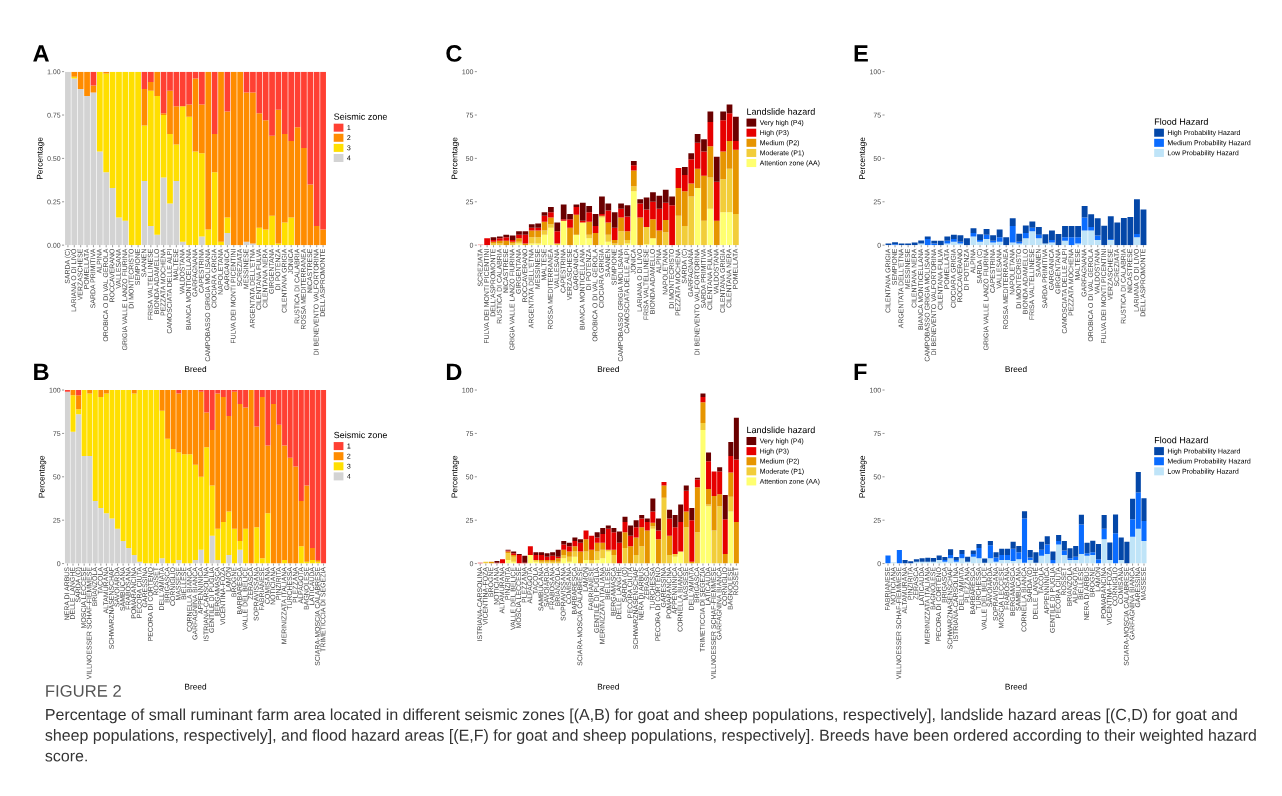  What do you see at coordinates (861, 53) in the screenshot?
I see `chart-title: E` at bounding box center [861, 53].